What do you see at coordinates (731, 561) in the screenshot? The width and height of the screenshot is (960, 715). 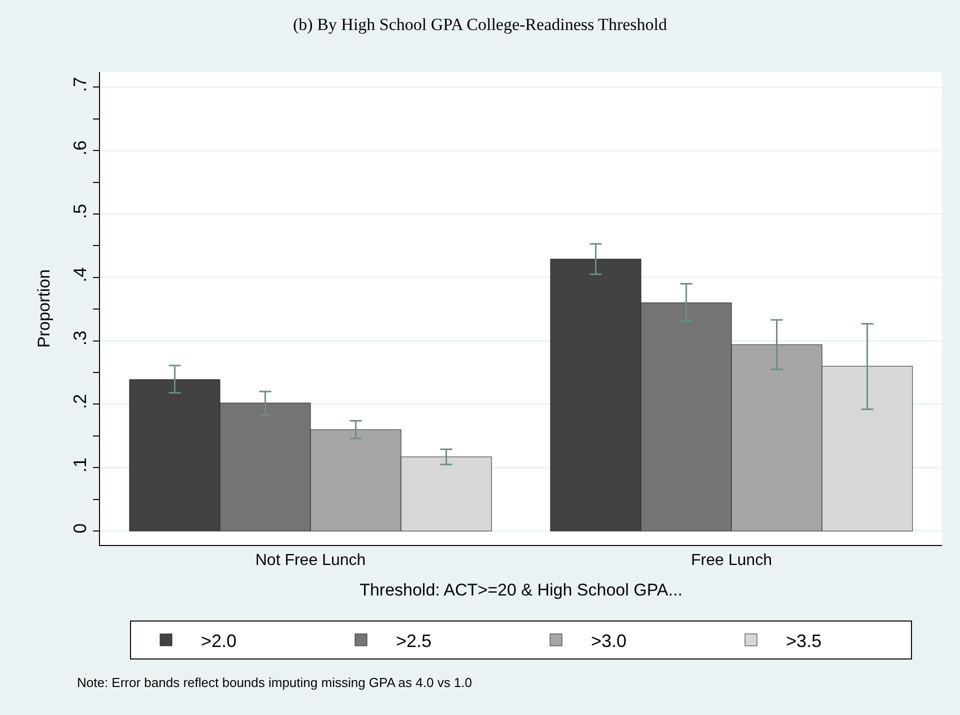 I see `x-tick-label: Free Lunch` at bounding box center [731, 561].